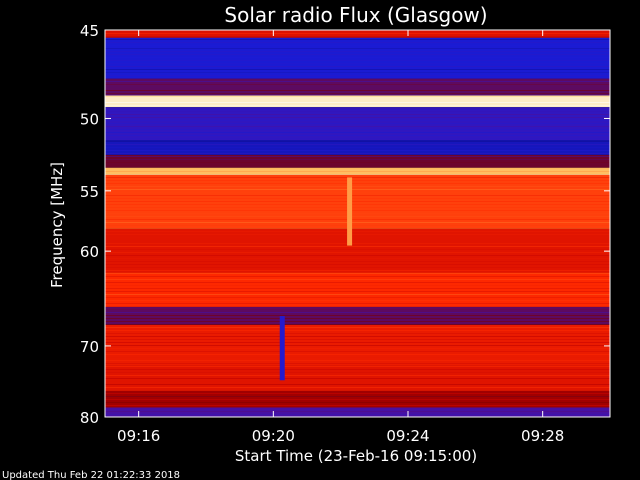 This screenshot has width=640, height=480. Describe the element at coordinates (89, 418) in the screenshot. I see `y-tick-label: 80` at that location.